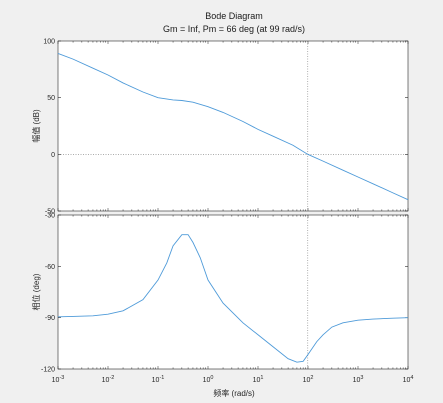 This screenshot has width=443, height=403. What do you see at coordinates (308, 379) in the screenshot?
I see `xtick-label: 10²` at bounding box center [308, 379].